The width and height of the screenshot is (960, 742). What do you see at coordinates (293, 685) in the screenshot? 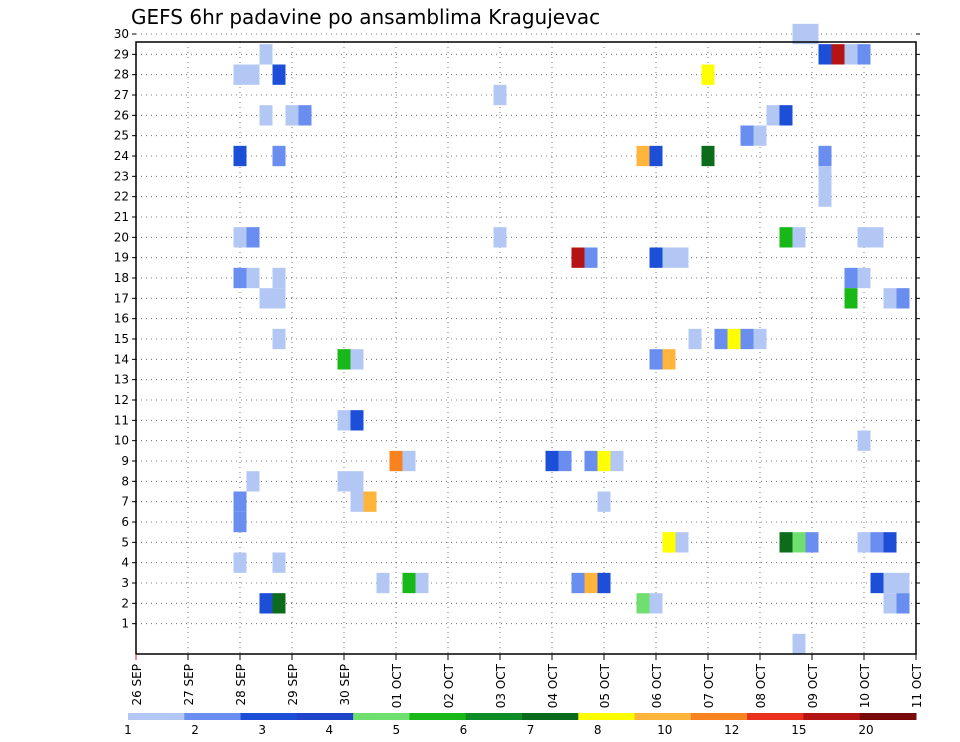
I see `x-tick-label: 29 SEP` at bounding box center [293, 685].